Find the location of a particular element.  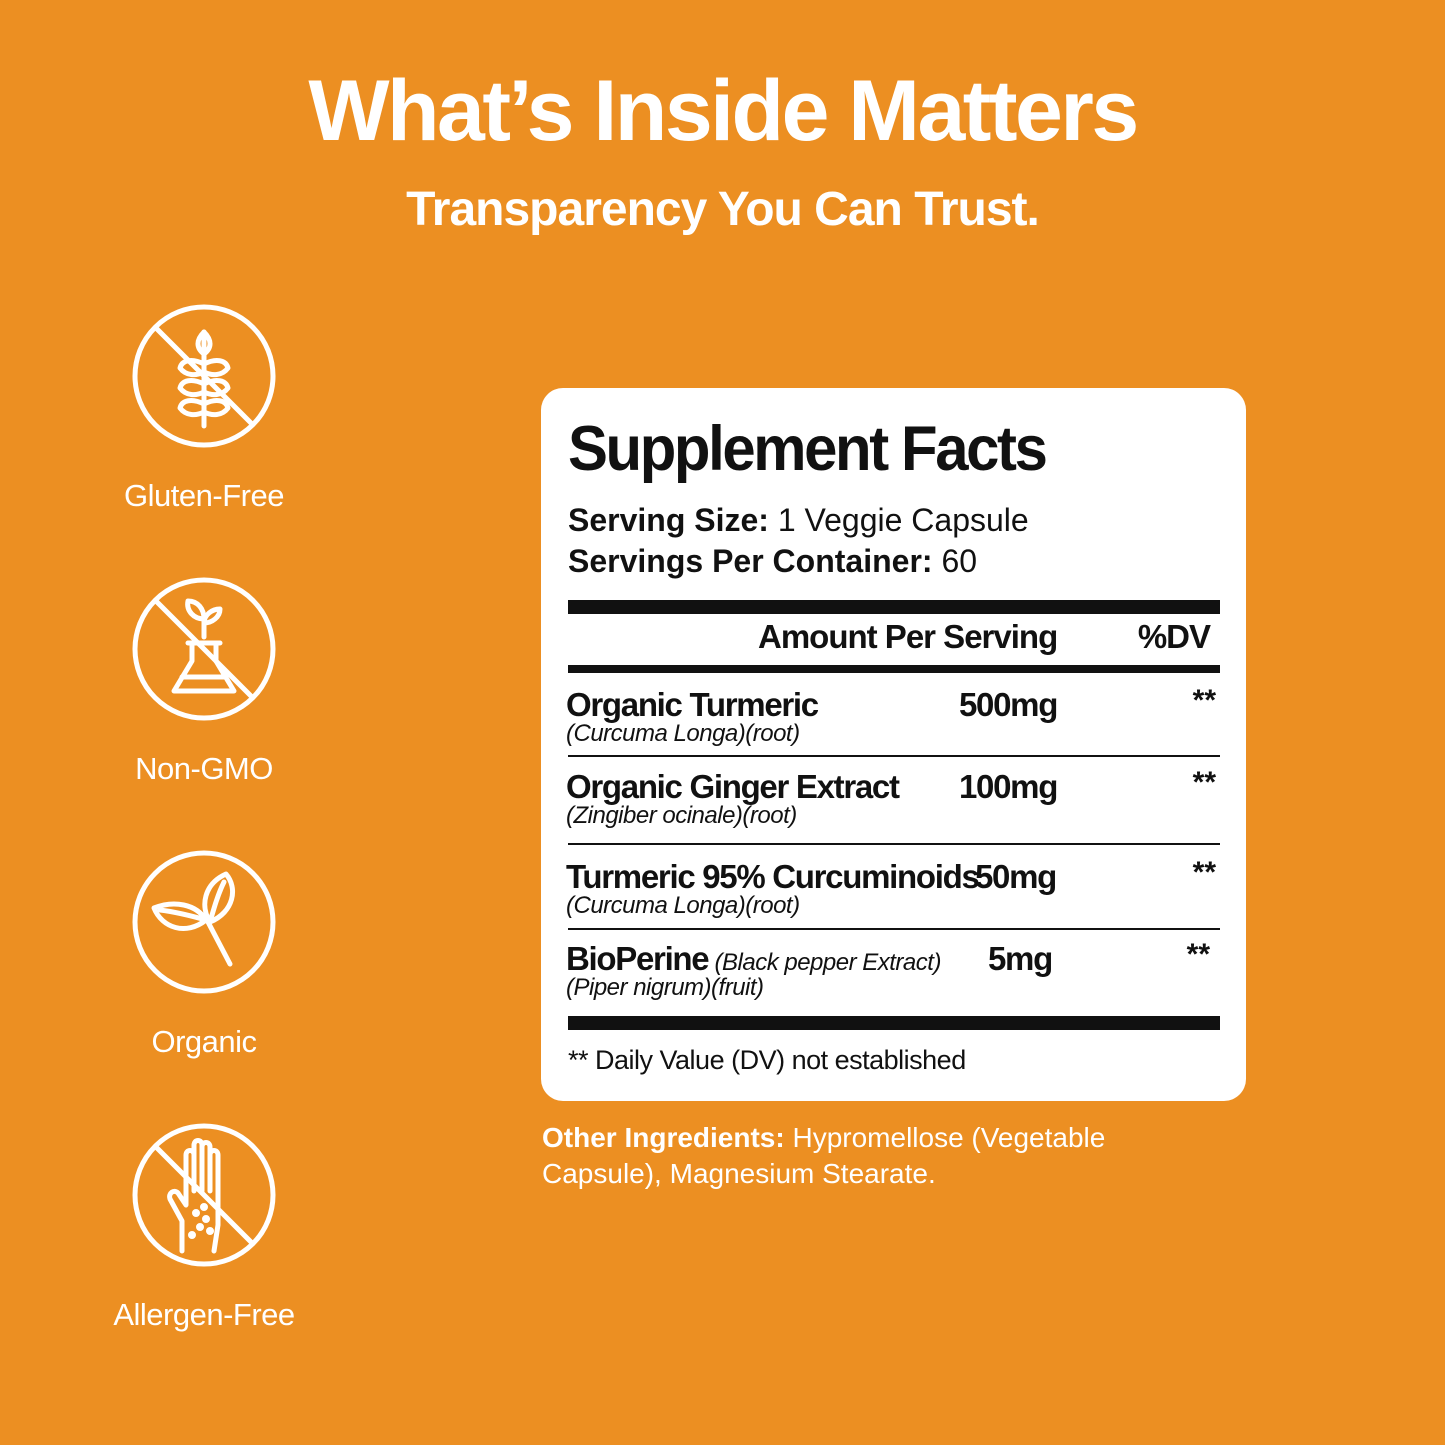

ingredient-amount: 100mg is located at coordinates (1008, 786).